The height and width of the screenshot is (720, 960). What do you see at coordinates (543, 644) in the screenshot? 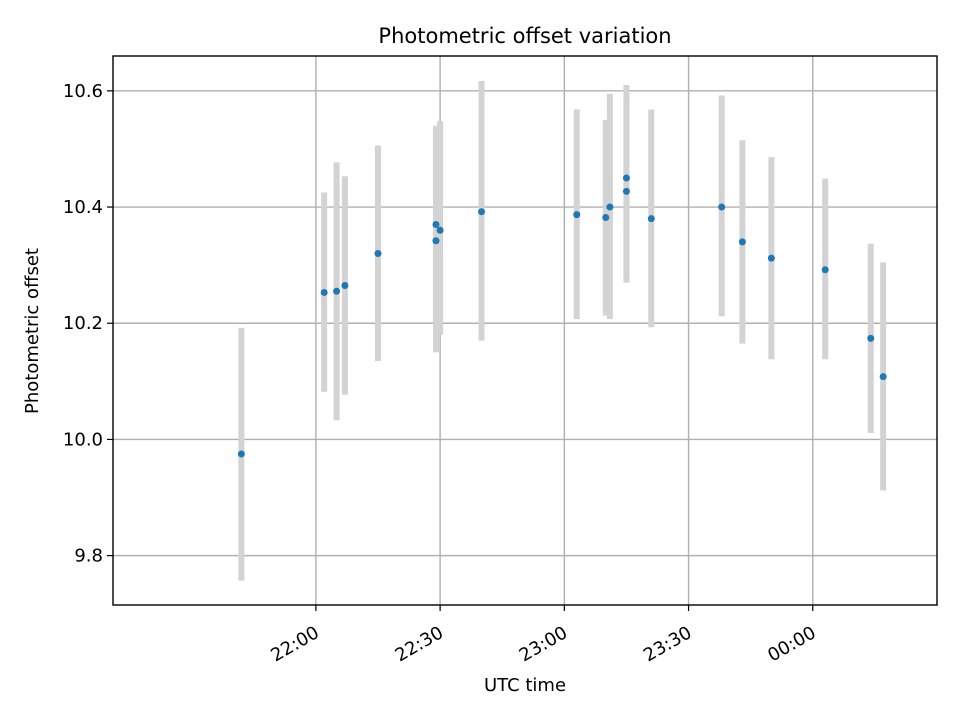
I see `x-tick-label-2: 23:00` at bounding box center [543, 644].